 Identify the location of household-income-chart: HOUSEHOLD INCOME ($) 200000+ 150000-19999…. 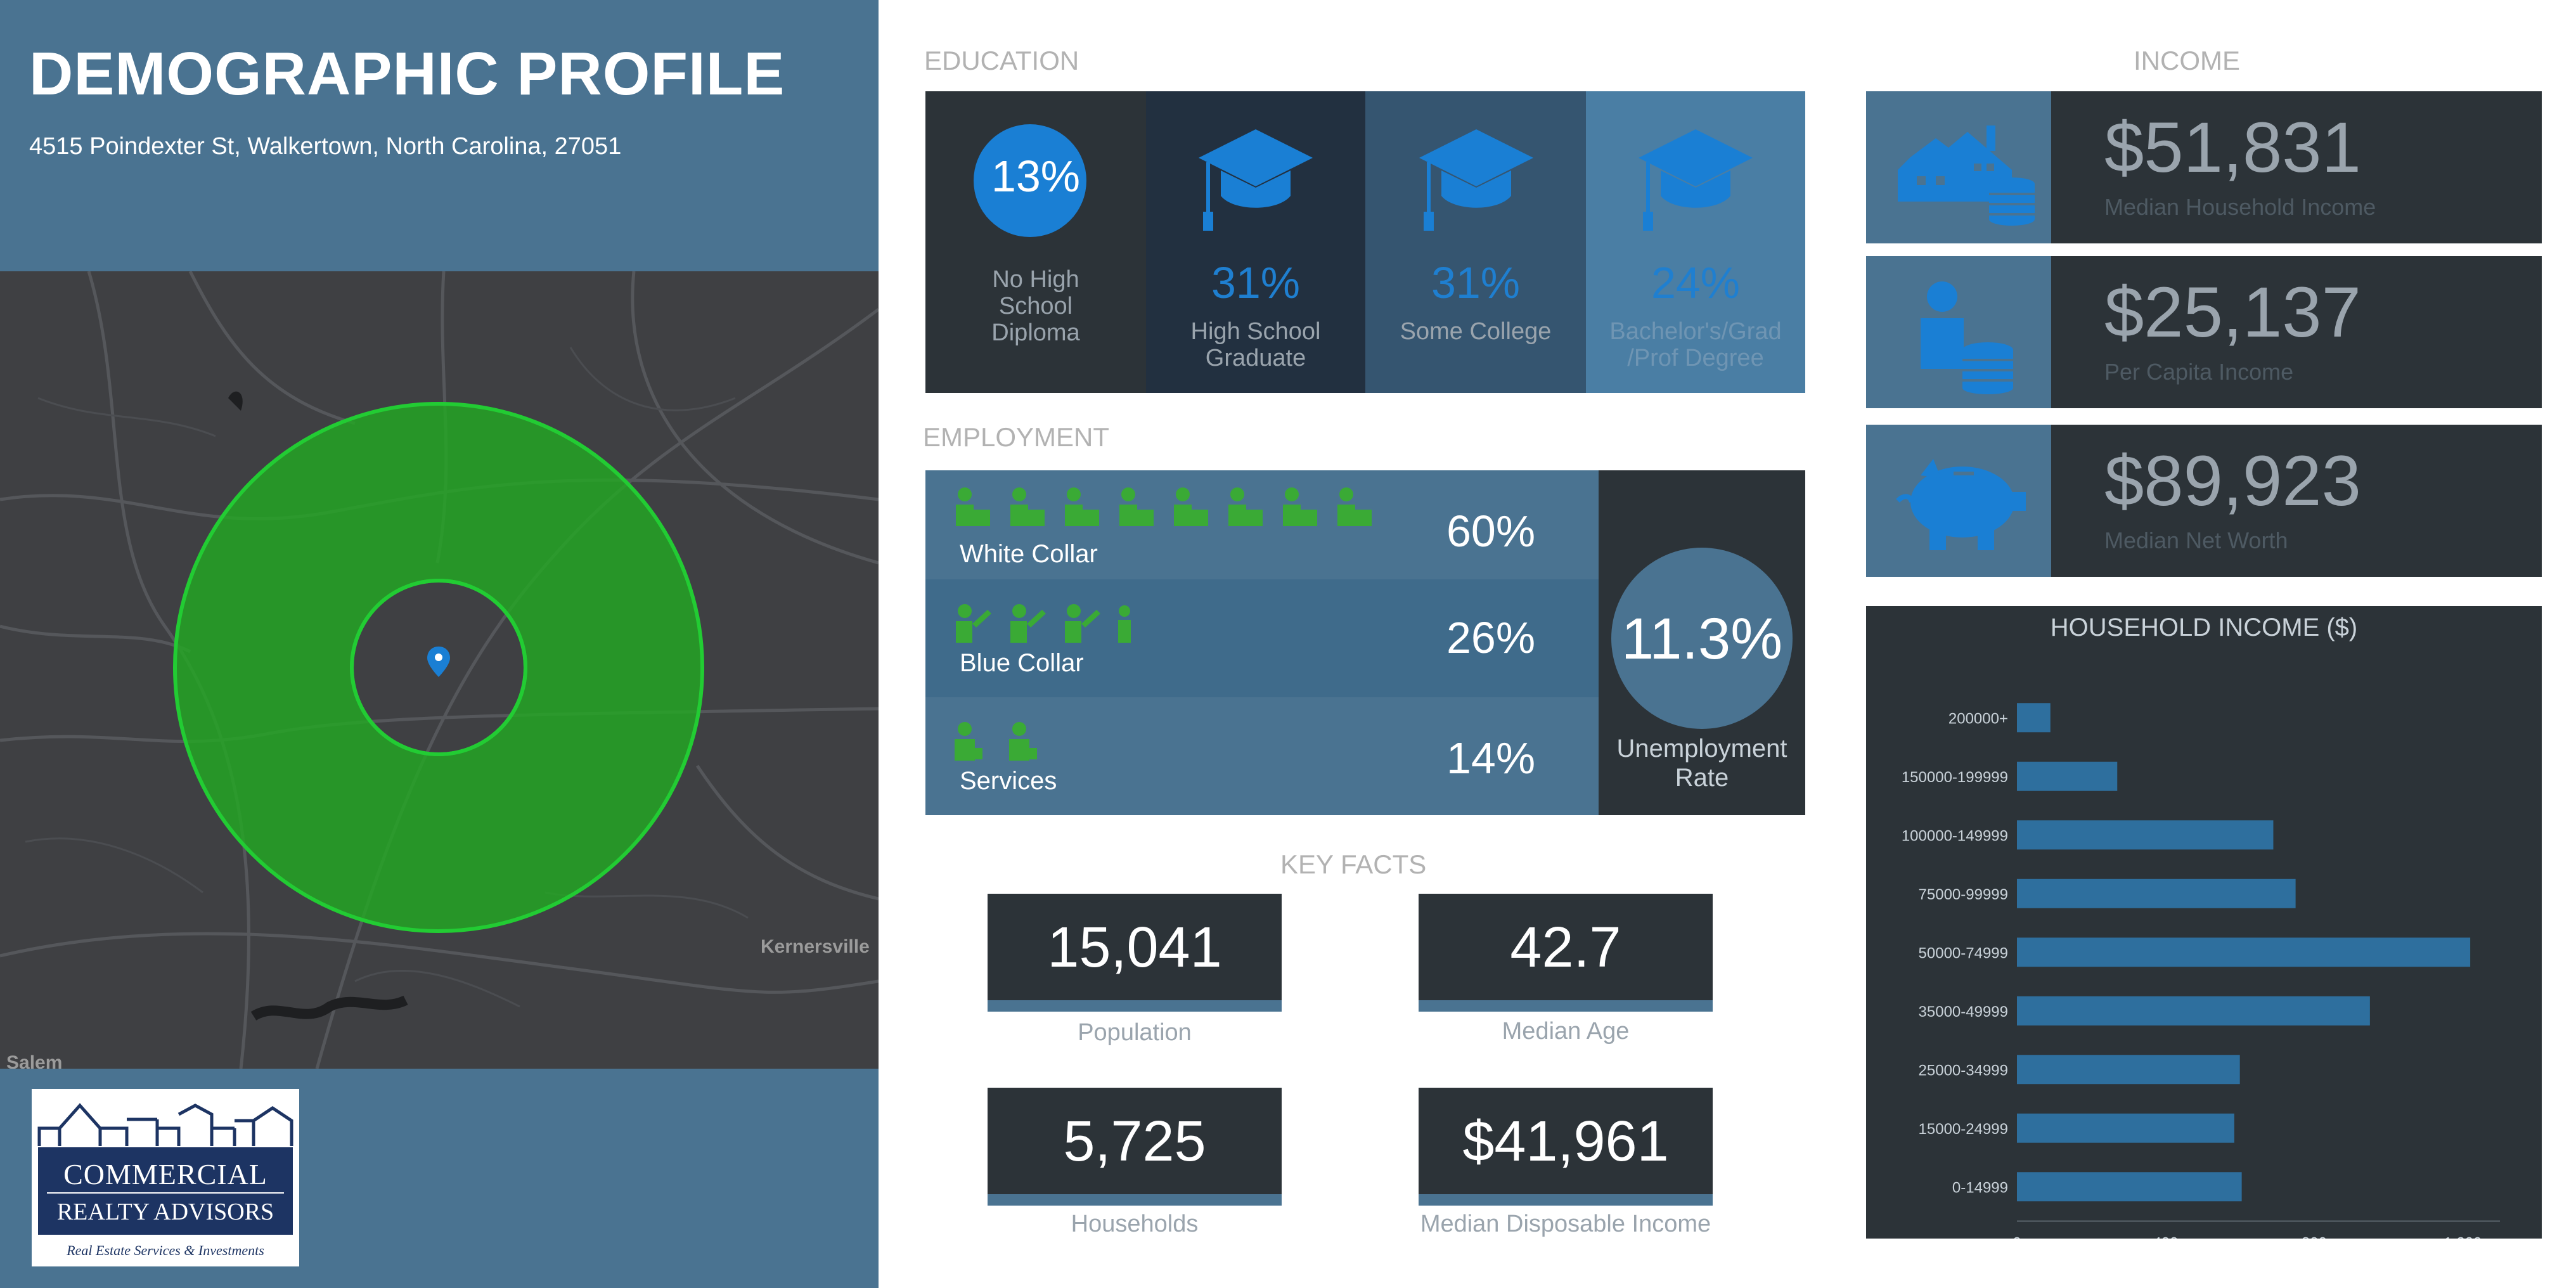
(2204, 922).